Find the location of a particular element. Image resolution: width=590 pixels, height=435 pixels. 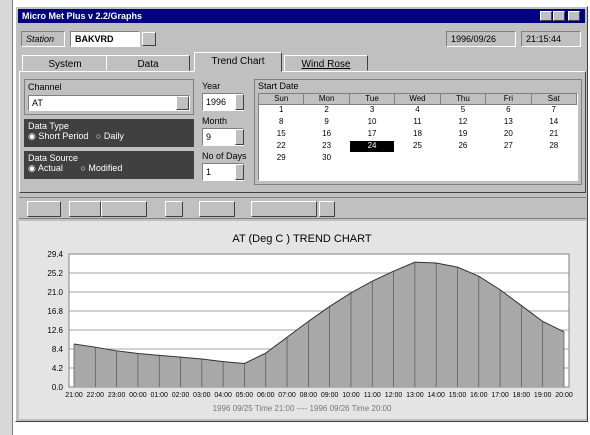

x-tick-label: 03:00 is located at coordinates (202, 395).